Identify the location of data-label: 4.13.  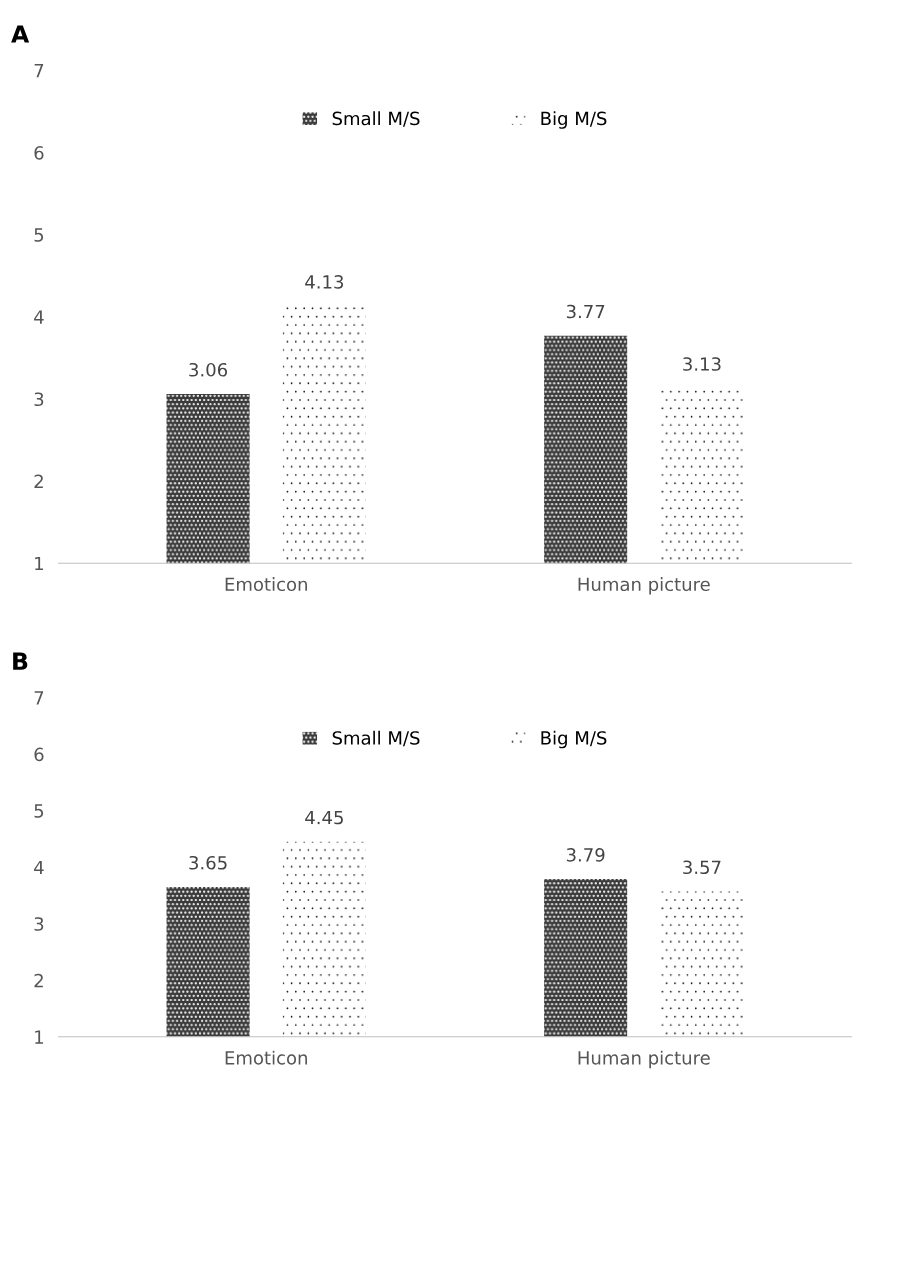
(324, 282).